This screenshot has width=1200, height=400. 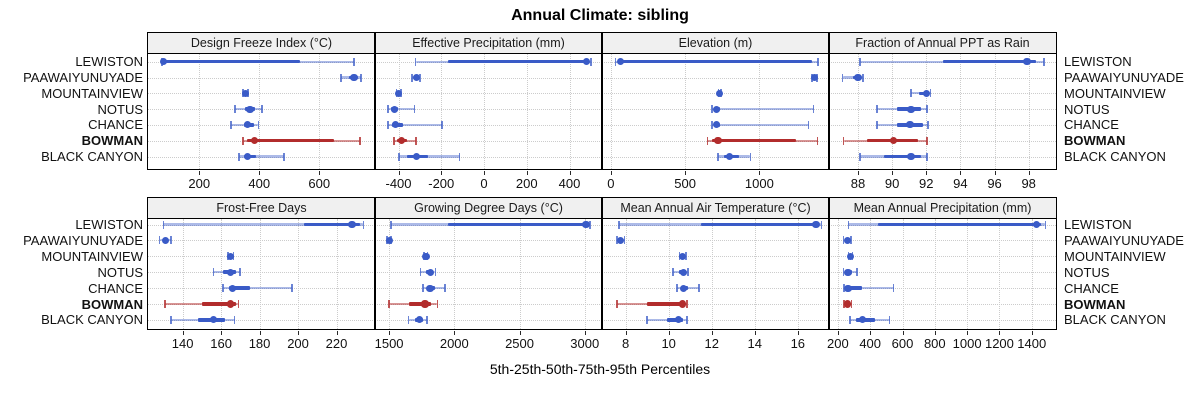 What do you see at coordinates (960, 183) in the screenshot?
I see `axis-tick-label: 94` at bounding box center [960, 183].